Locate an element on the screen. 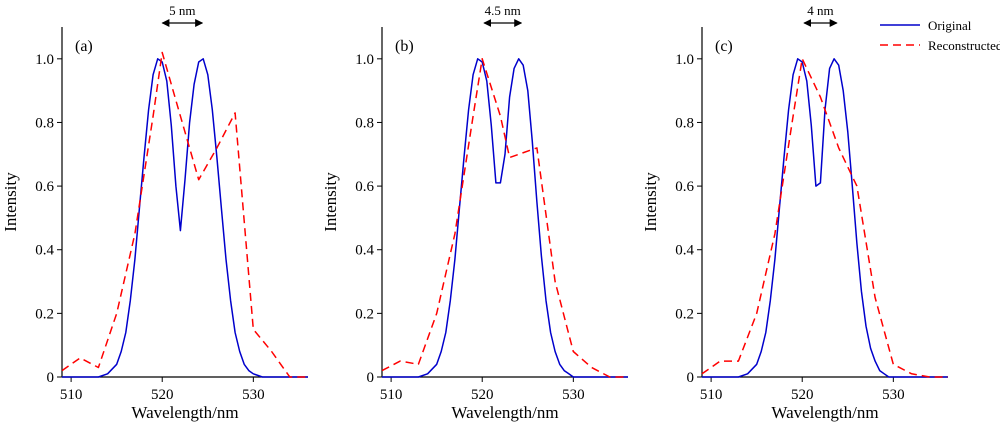 This screenshot has width=1000, height=425. separation-label: 4.5 nm is located at coordinates (503, 10).